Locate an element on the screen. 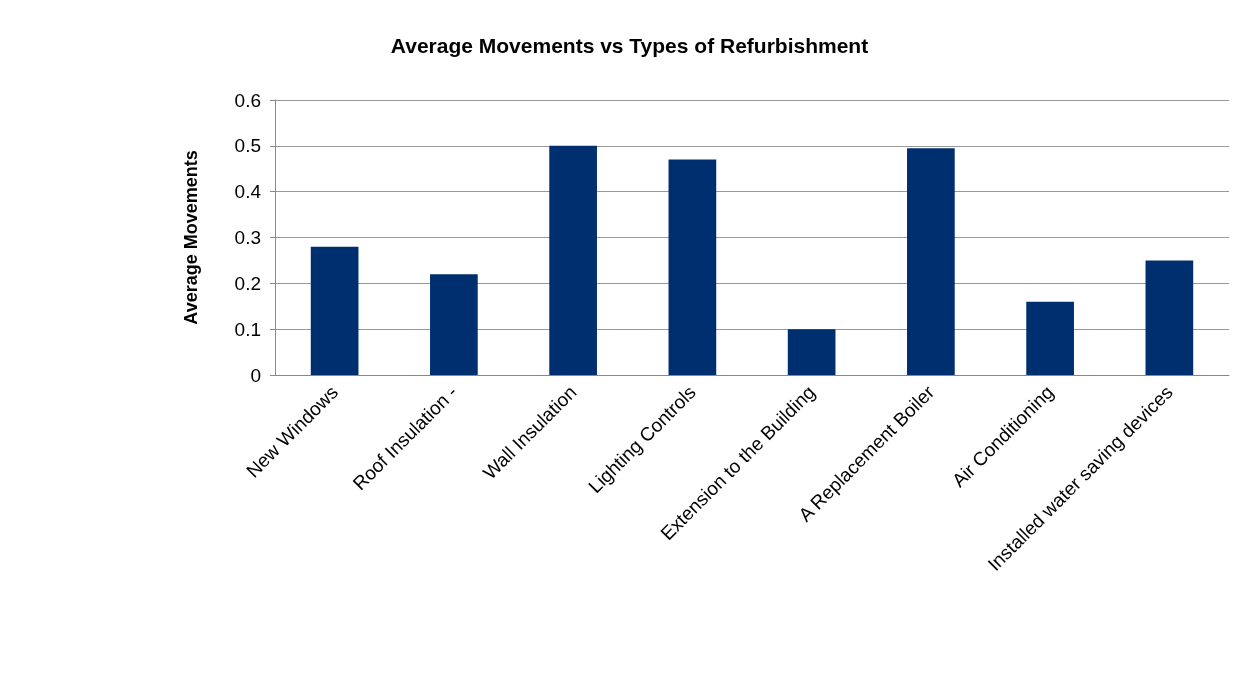  y-tick-label: 0.2 is located at coordinates (247, 283).